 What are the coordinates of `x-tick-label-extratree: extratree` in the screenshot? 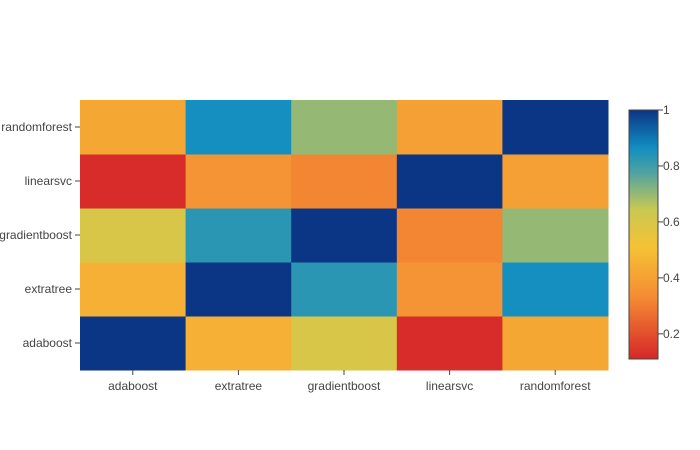 It's located at (239, 386).